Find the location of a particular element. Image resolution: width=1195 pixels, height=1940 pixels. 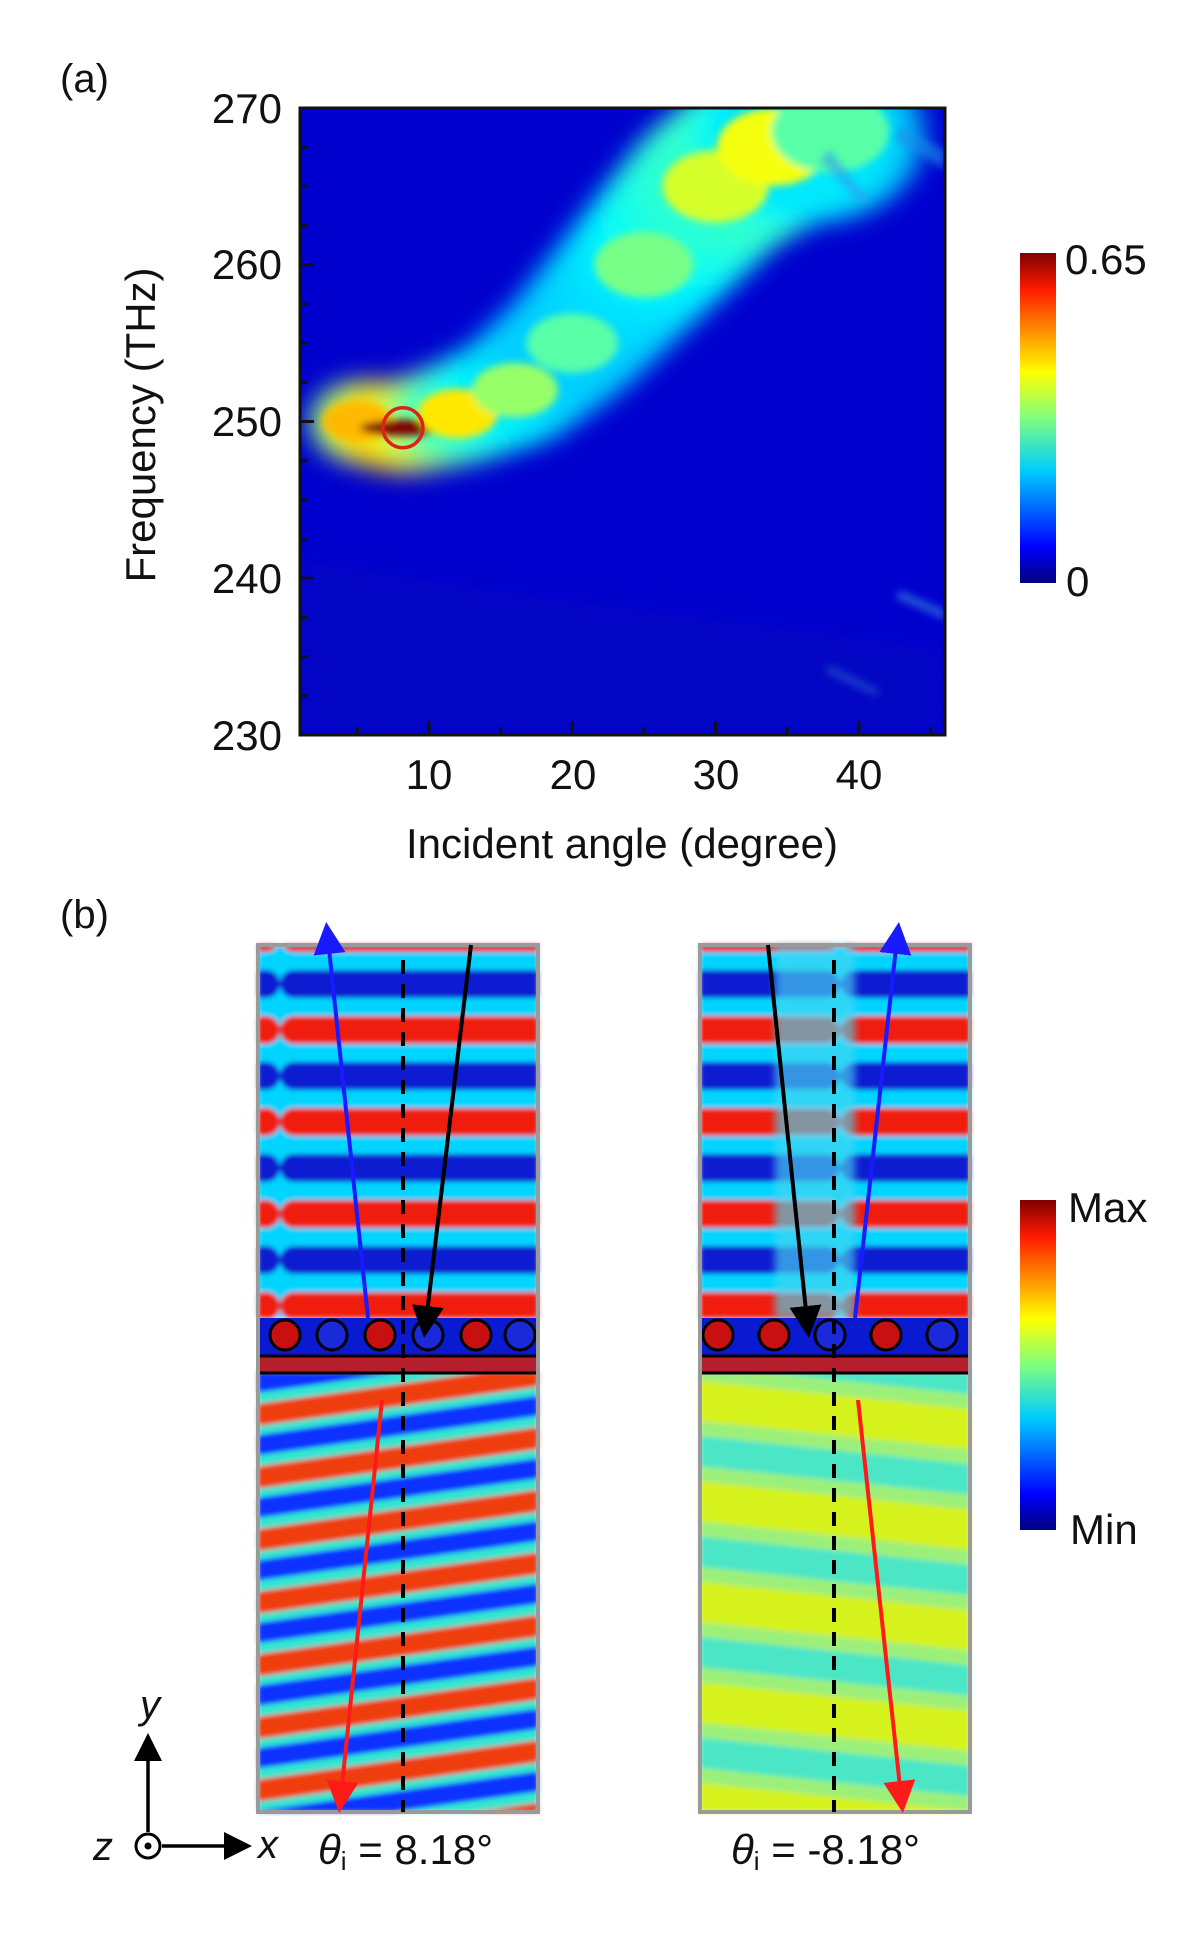

x-tick-labels: 10 20 30 40 is located at coordinates (644, 774).